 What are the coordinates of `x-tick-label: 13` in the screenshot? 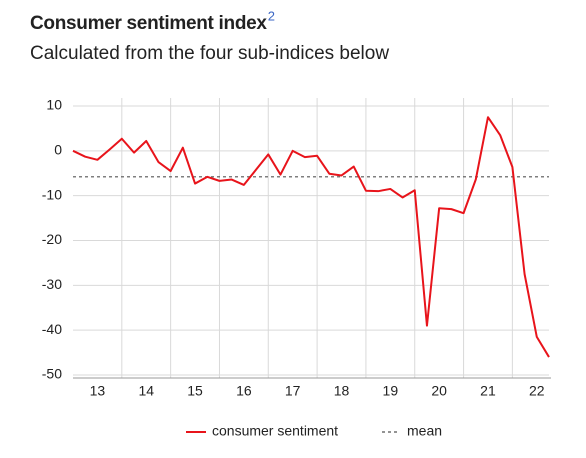 It's located at (98, 391).